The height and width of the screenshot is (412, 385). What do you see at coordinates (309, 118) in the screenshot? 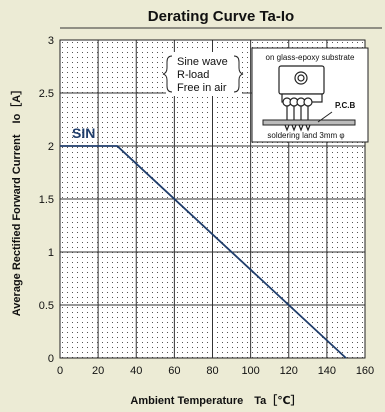
I see `pcb-board-icon` at bounding box center [309, 118].